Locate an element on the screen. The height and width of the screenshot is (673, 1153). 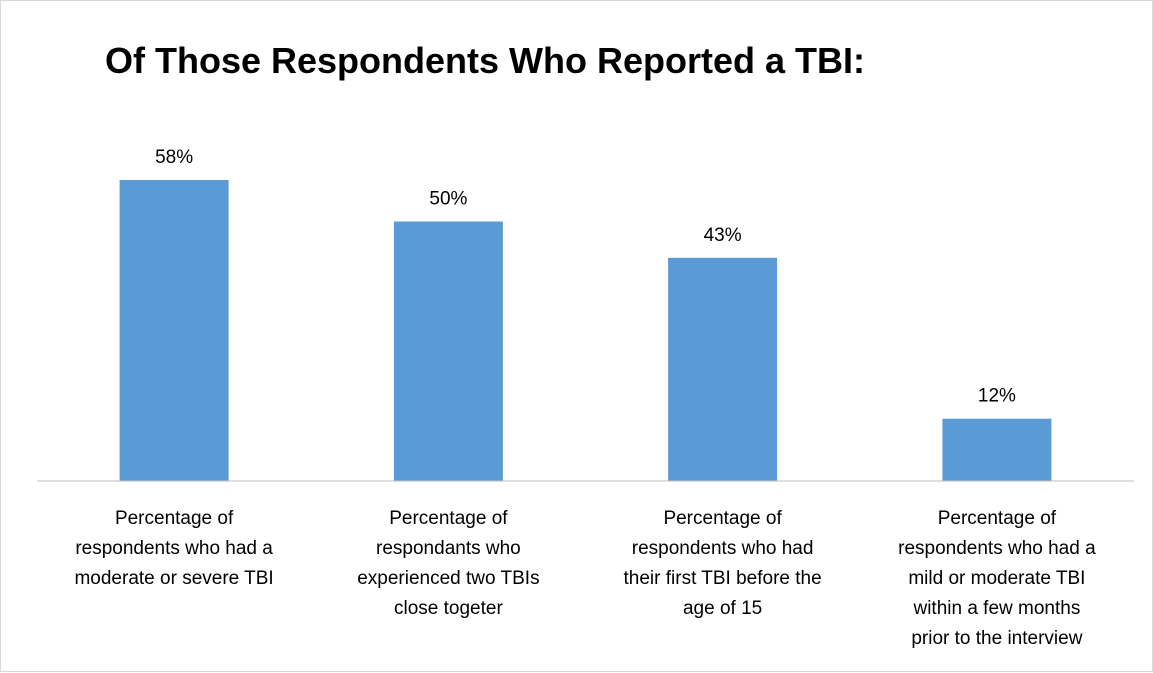
category-label-line: mild or moderate TBI is located at coordinates (996, 578).